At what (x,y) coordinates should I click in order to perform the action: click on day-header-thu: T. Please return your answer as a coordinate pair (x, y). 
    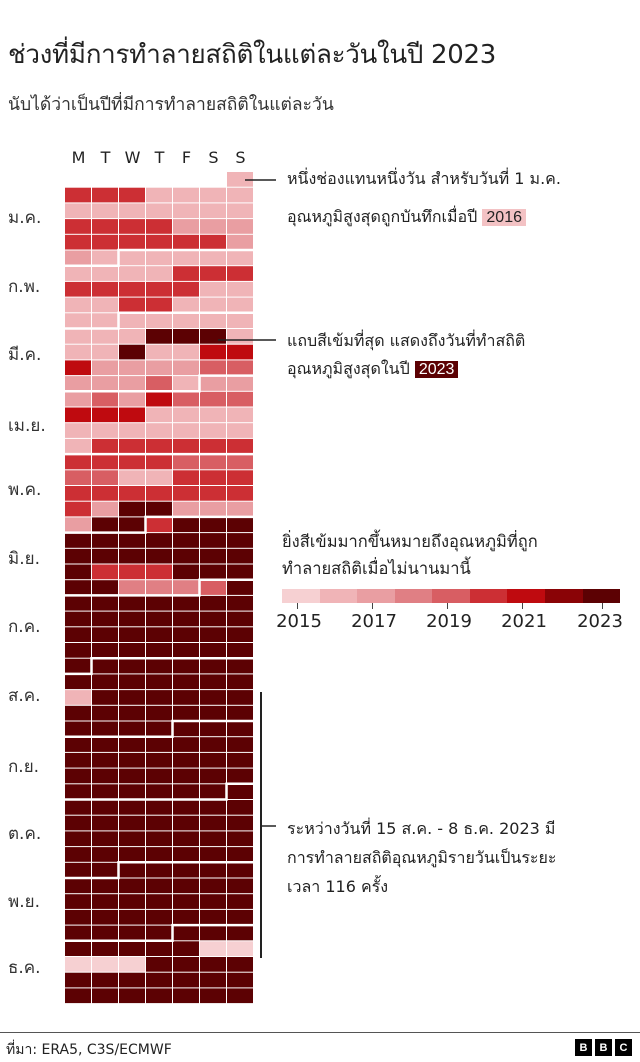
    Looking at the image, I should click on (159, 157).